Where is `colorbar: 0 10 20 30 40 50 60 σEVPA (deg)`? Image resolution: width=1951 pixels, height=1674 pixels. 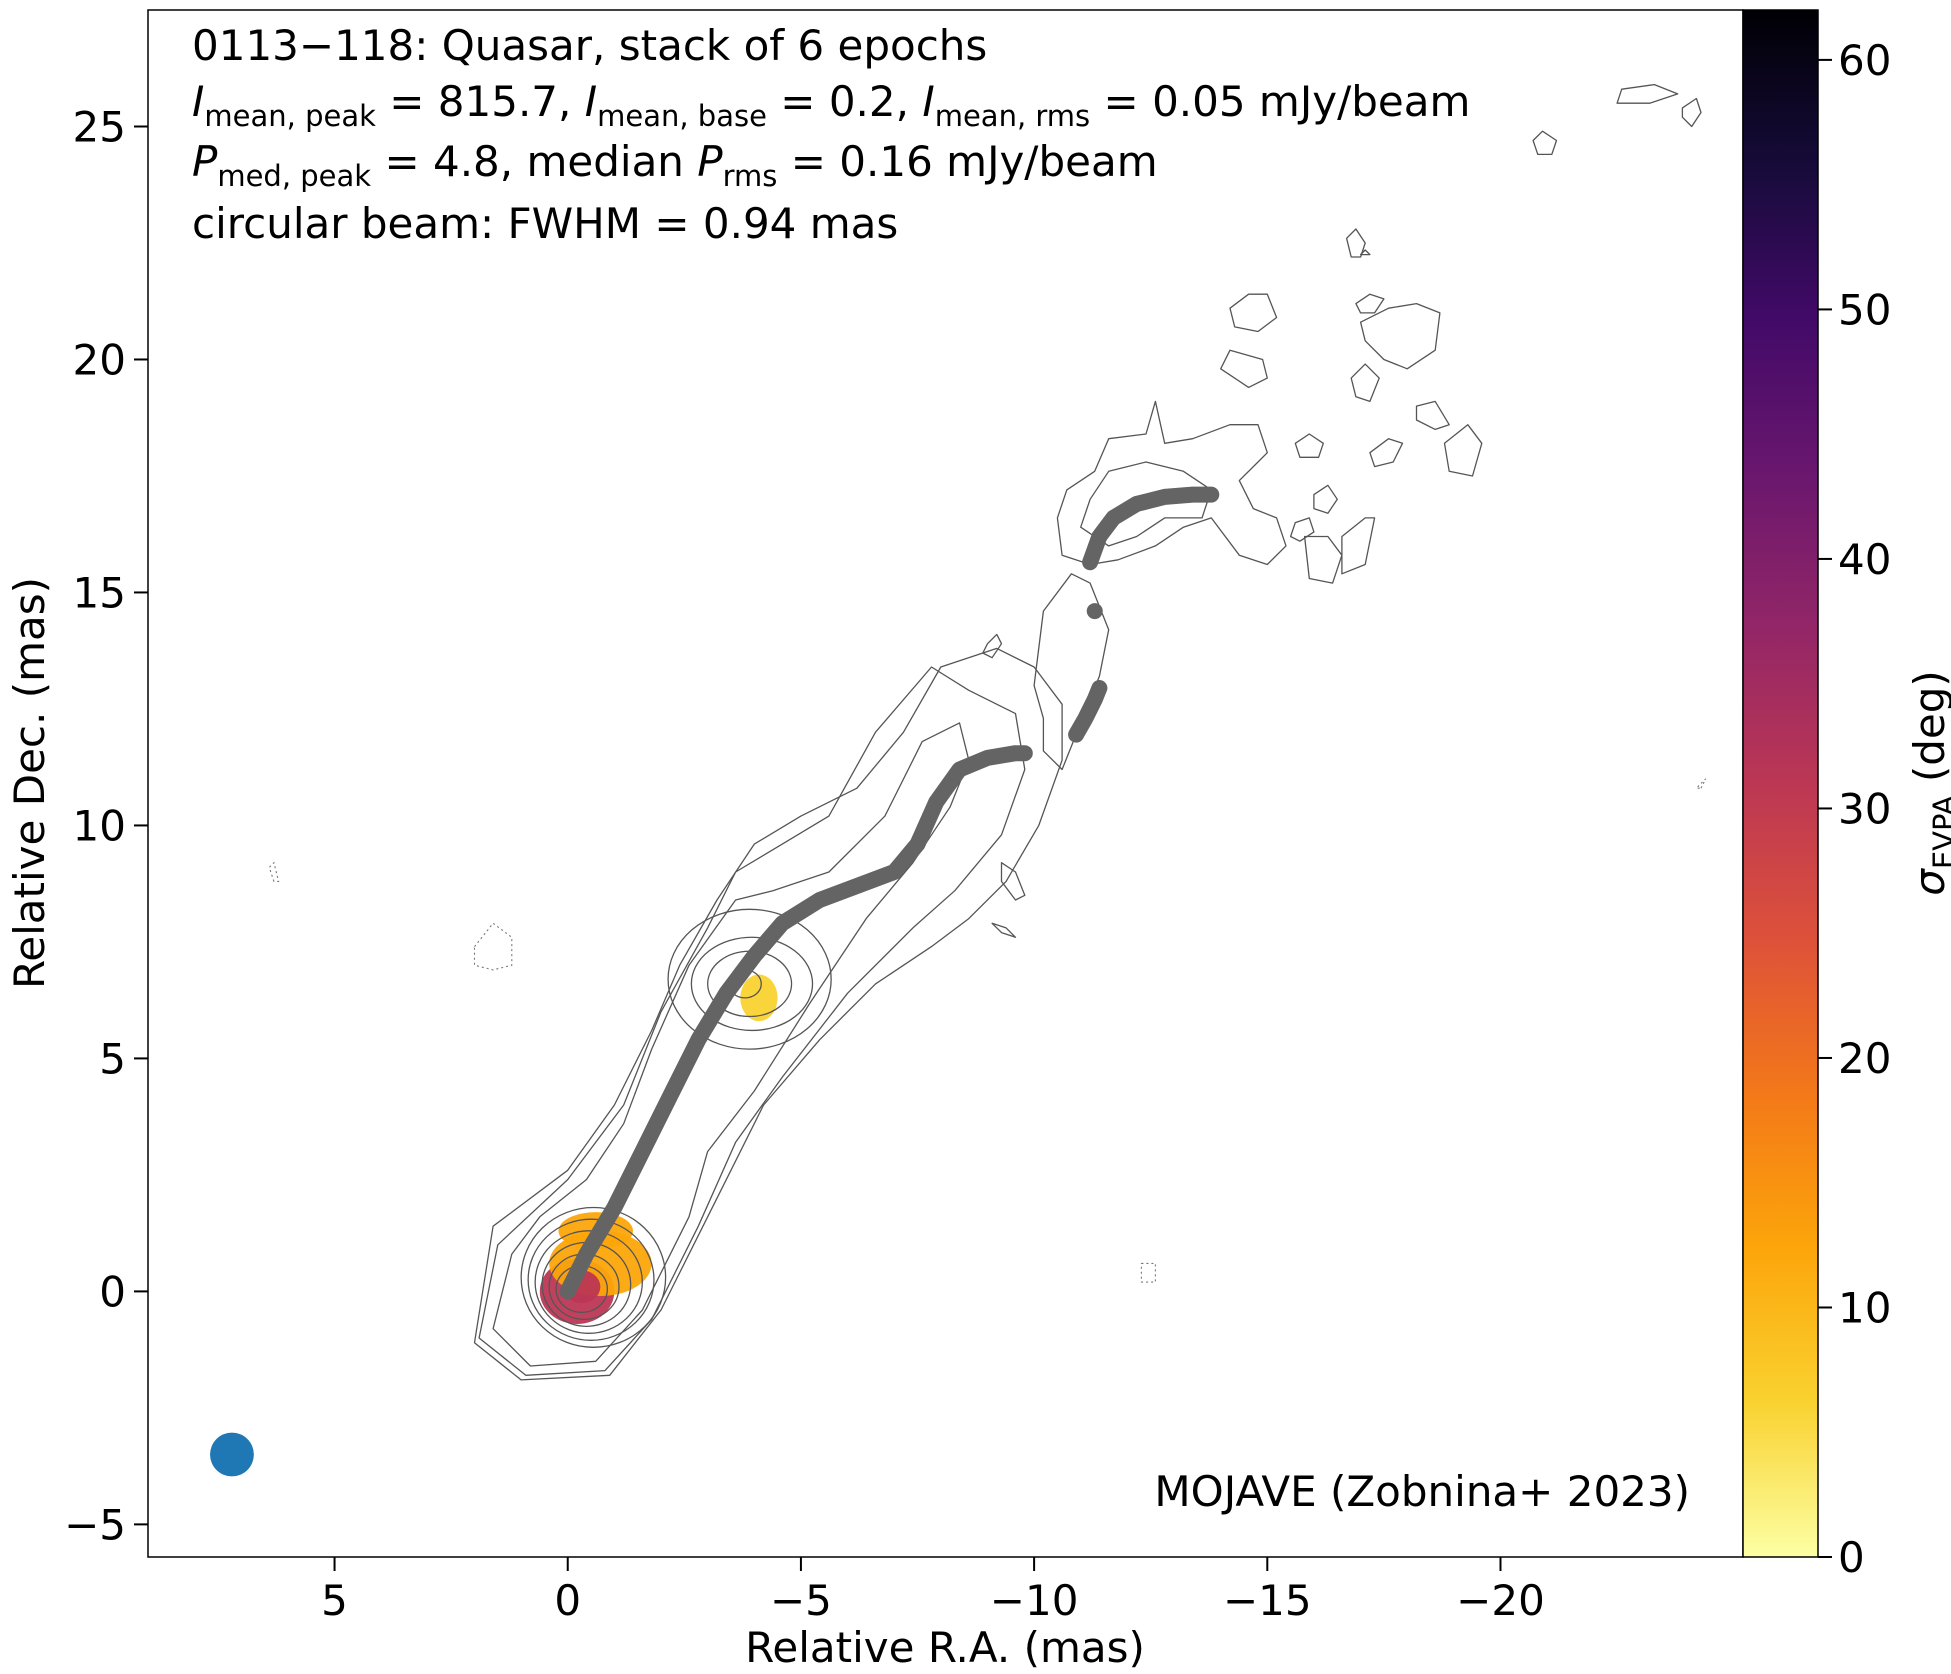 colorbar: 0 10 20 30 40 50 60 σEVPA (deg) is located at coordinates (1846, 795).